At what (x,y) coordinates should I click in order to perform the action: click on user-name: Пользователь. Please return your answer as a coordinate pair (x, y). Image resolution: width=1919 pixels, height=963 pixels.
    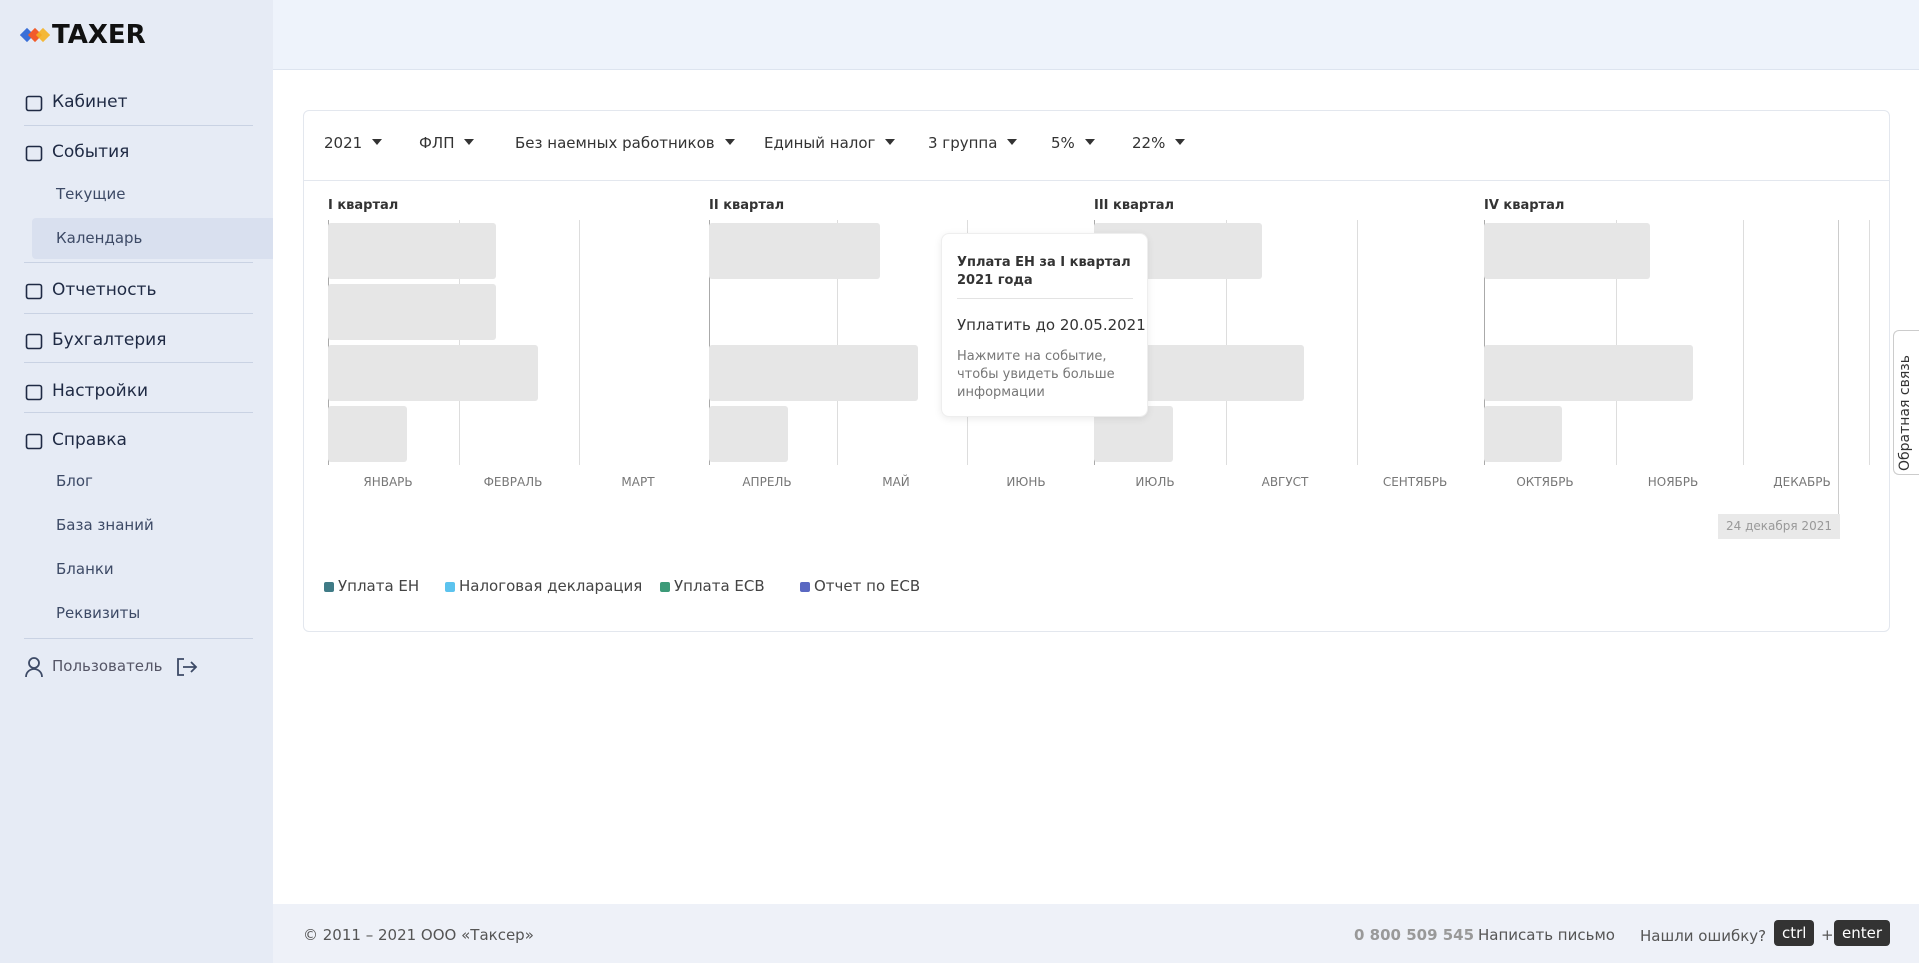
    Looking at the image, I should click on (107, 666).